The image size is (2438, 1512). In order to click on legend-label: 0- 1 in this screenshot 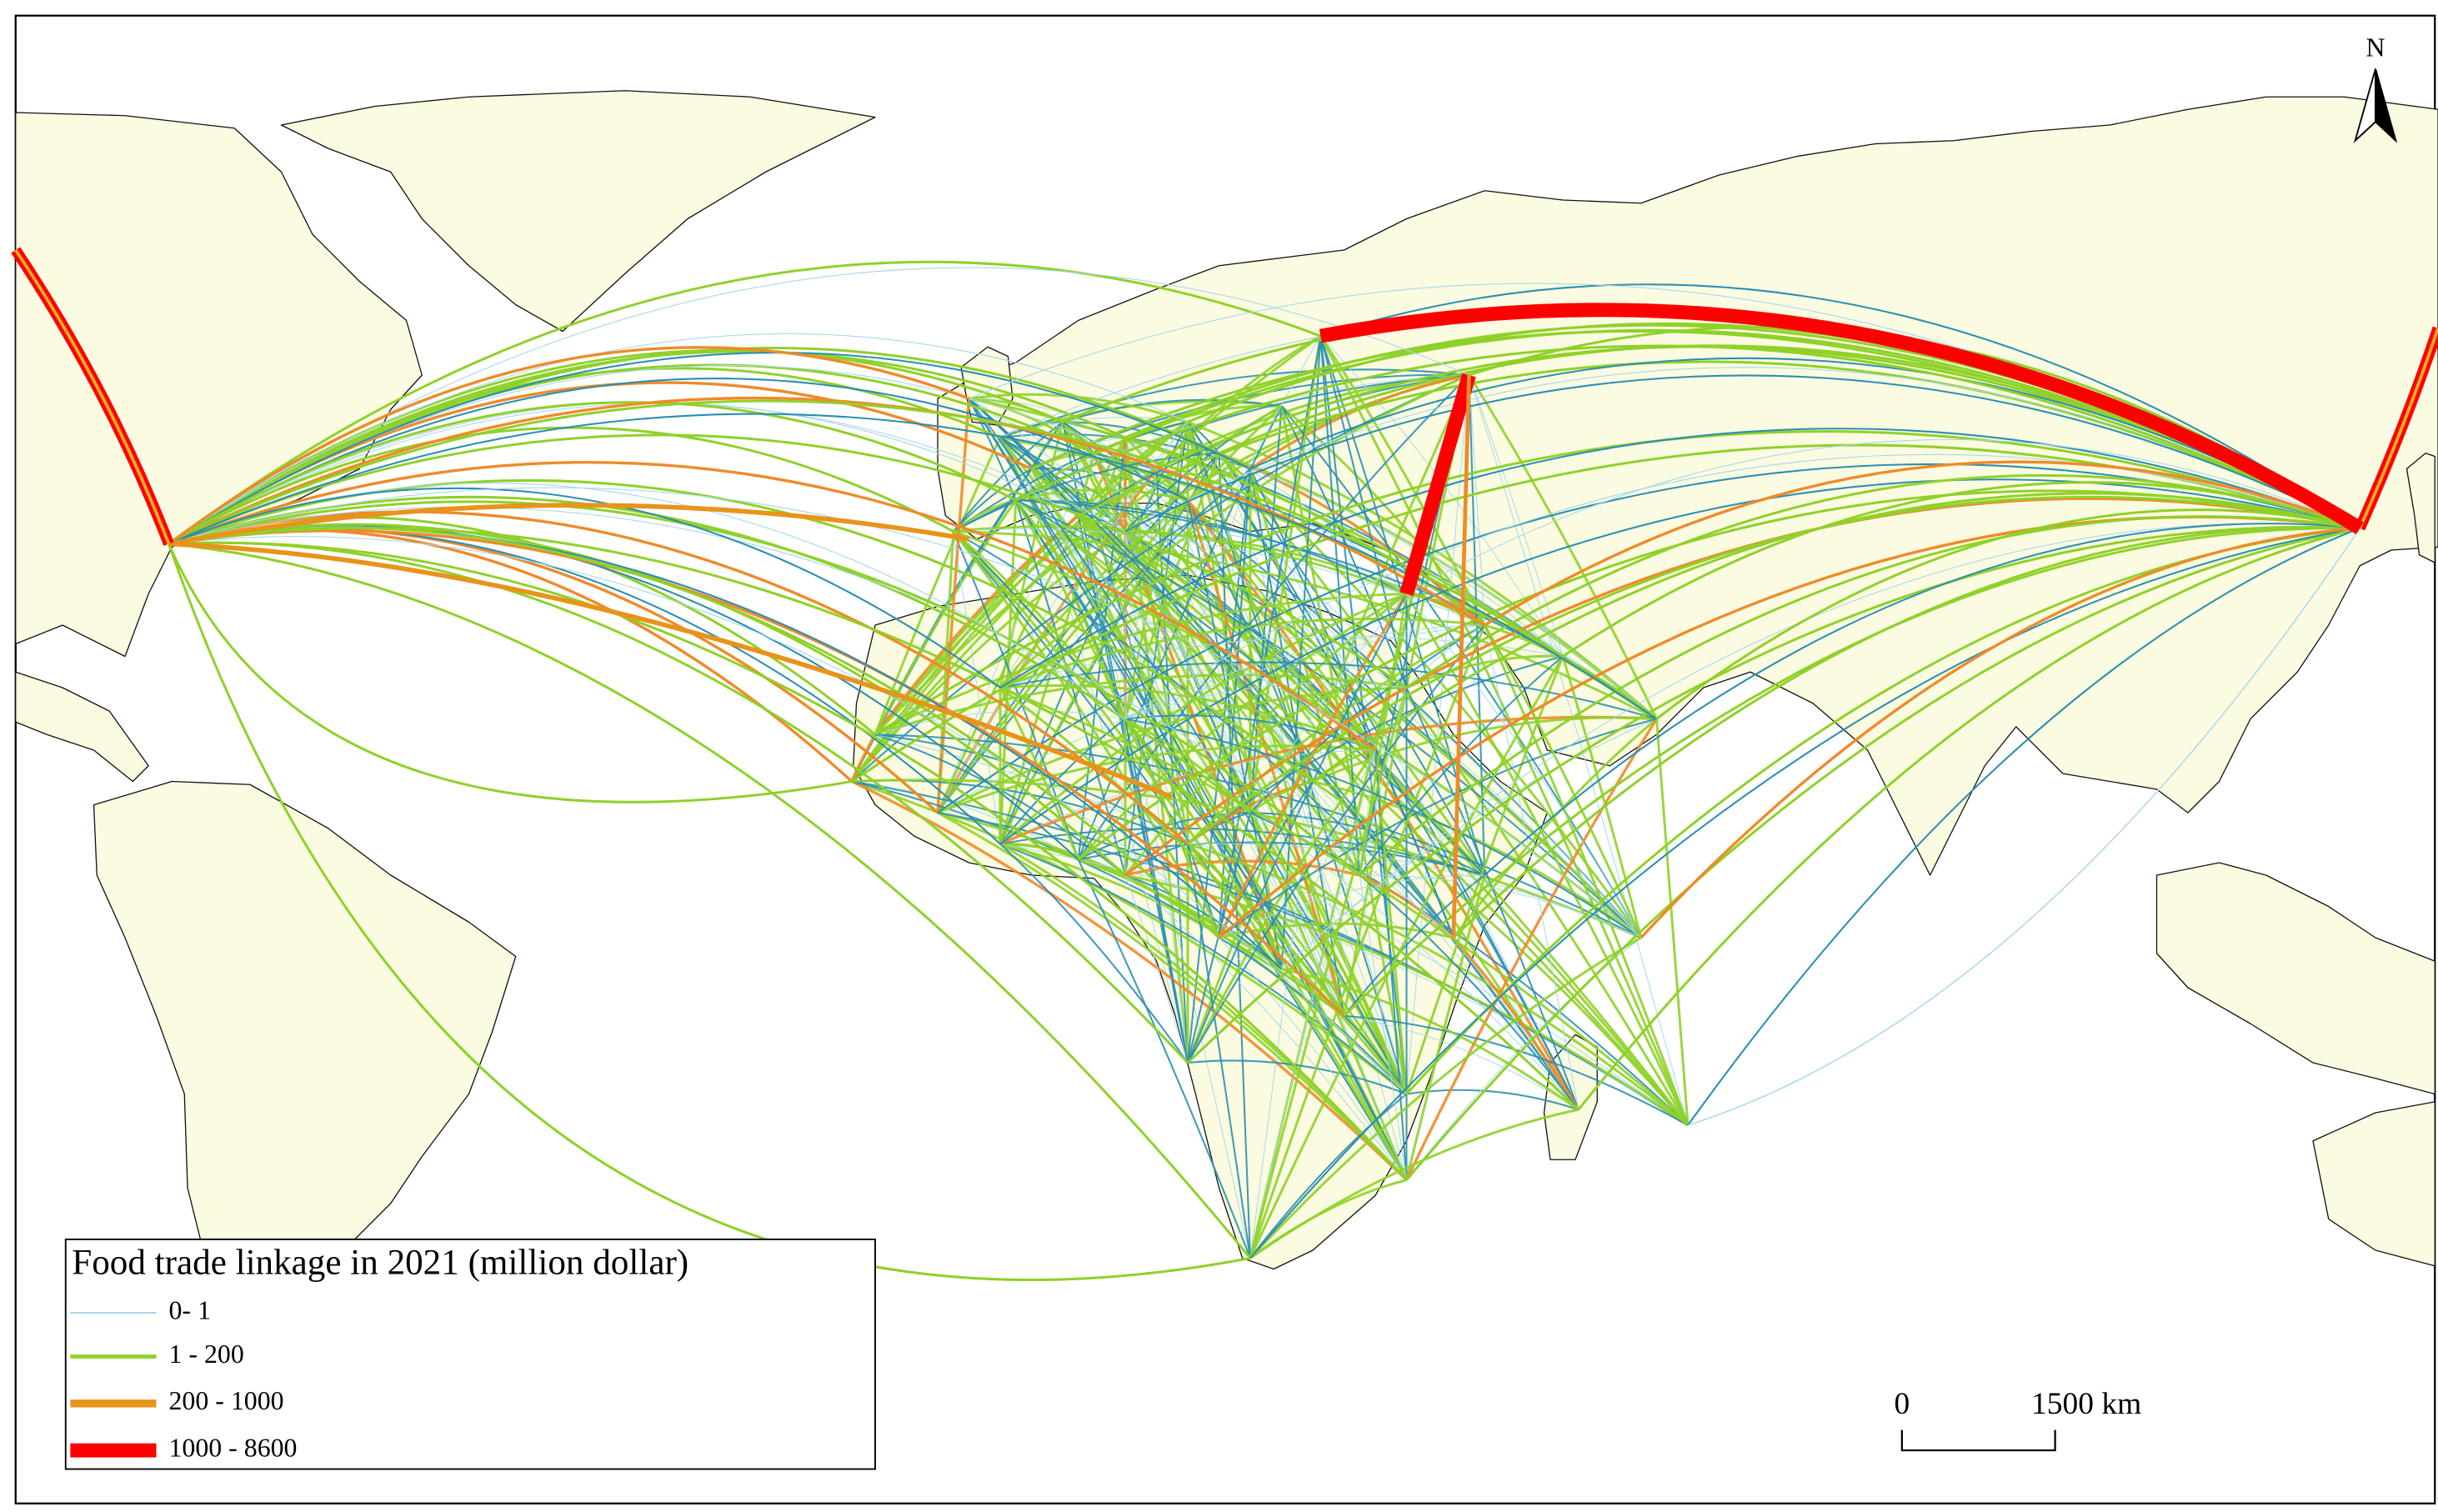, I will do `click(190, 1310)`.